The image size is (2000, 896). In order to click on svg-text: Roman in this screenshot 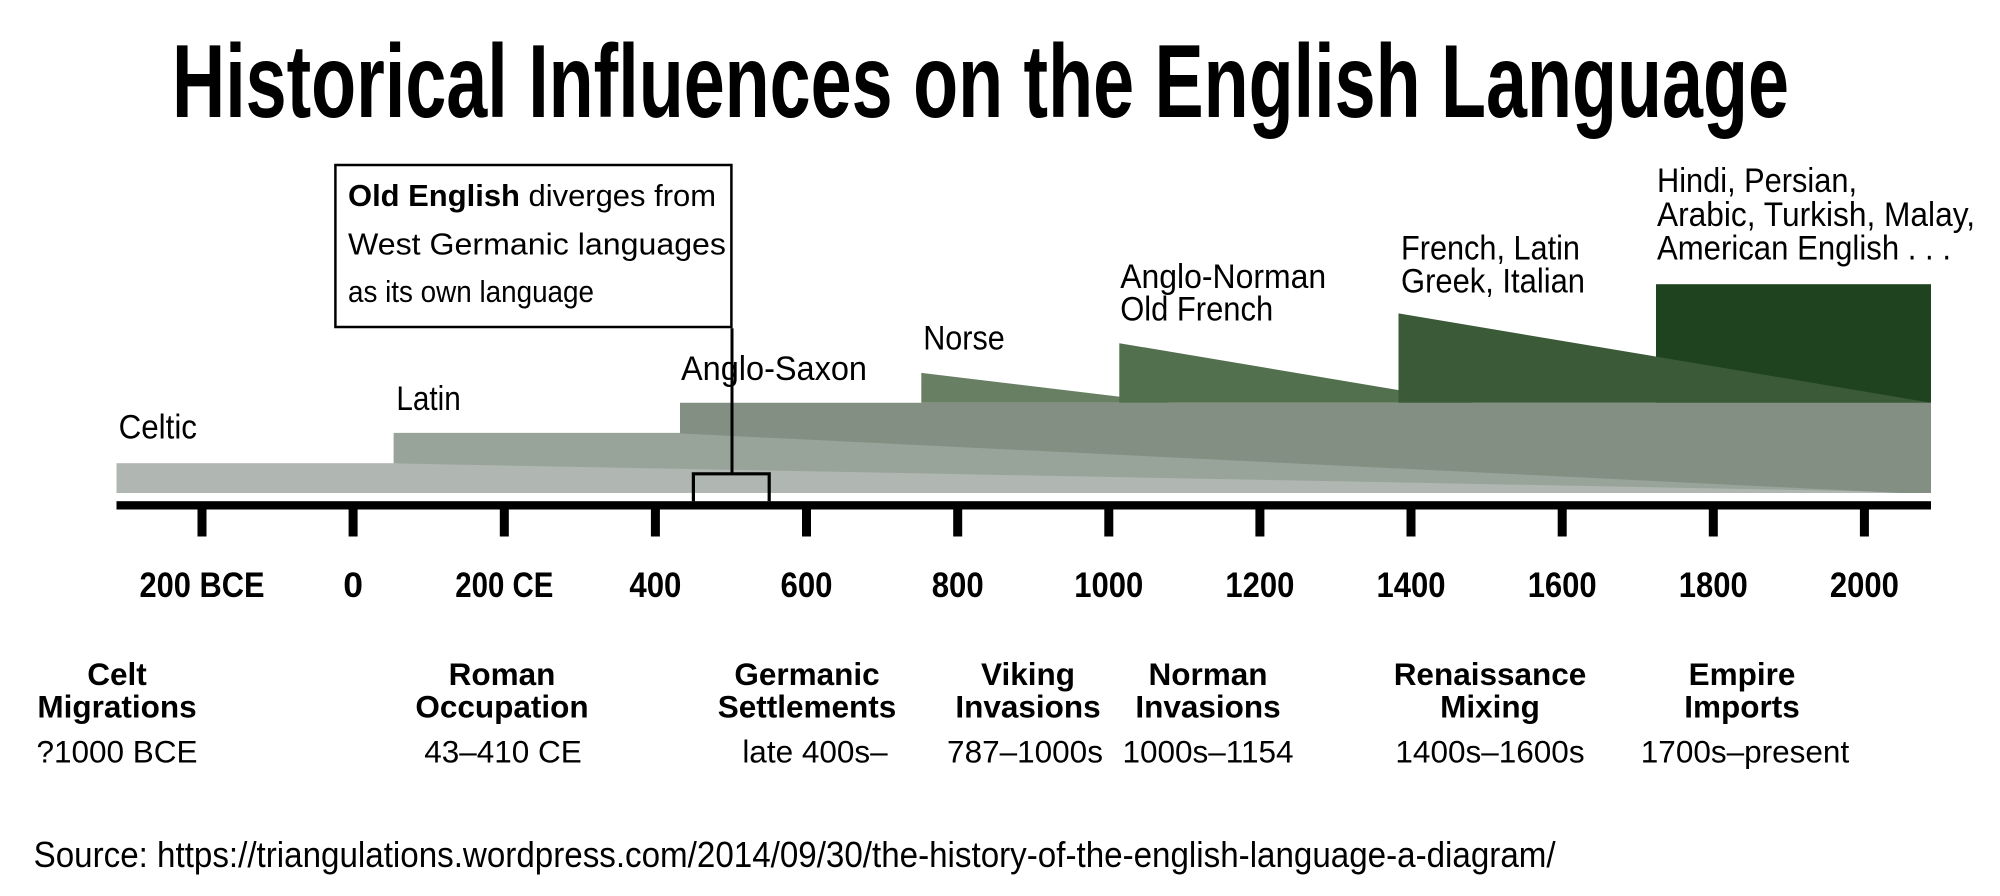, I will do `click(502, 674)`.